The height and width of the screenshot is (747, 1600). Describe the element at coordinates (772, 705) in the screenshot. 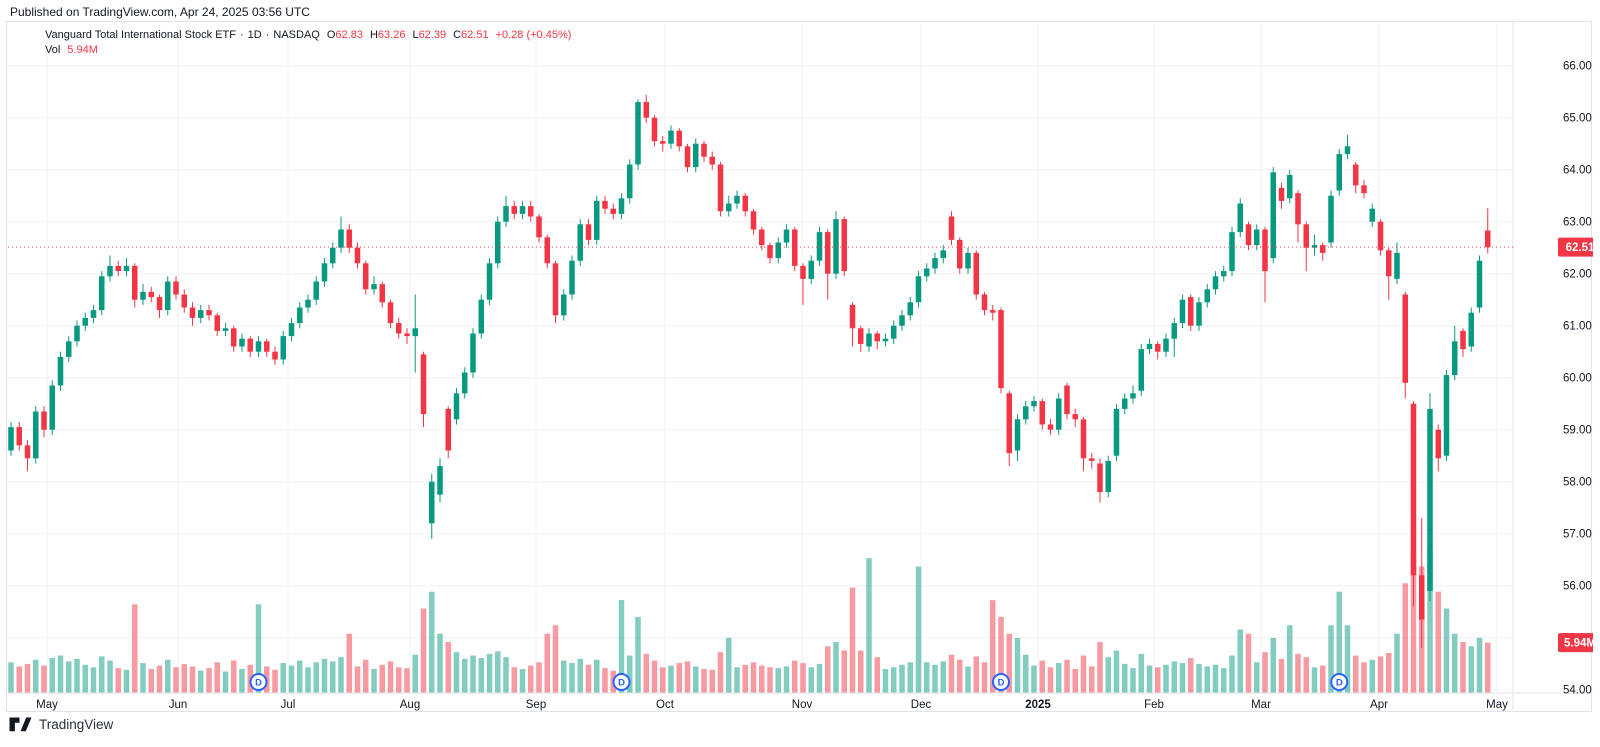

I see `time-axis: May Jun Jul Aug Sep Oct Nov Dec 2025 Feb Mar Apr May` at that location.